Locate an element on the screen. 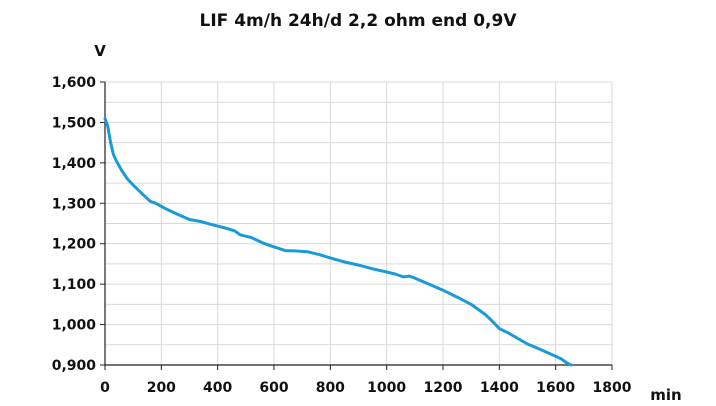 The image size is (716, 406). x-tick-labels: 0 200 400 600 800 1000 1200 1400 1600 1800 is located at coordinates (366, 388).